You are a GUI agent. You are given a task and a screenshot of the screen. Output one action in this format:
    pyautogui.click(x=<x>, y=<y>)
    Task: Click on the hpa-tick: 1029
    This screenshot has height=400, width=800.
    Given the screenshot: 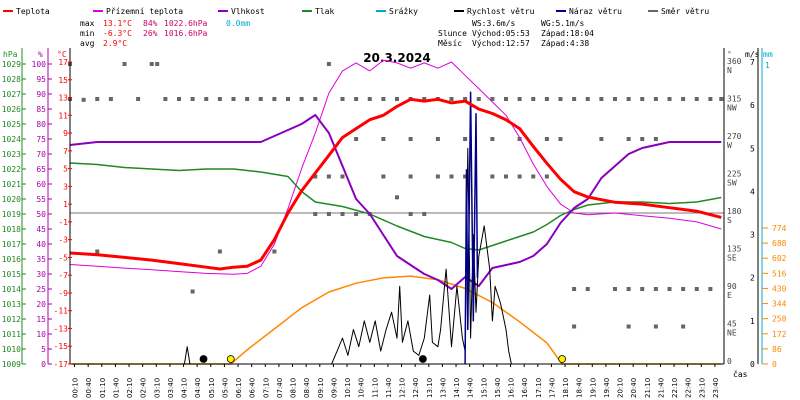 What is the action you would take?
    pyautogui.click(x=11, y=64)
    